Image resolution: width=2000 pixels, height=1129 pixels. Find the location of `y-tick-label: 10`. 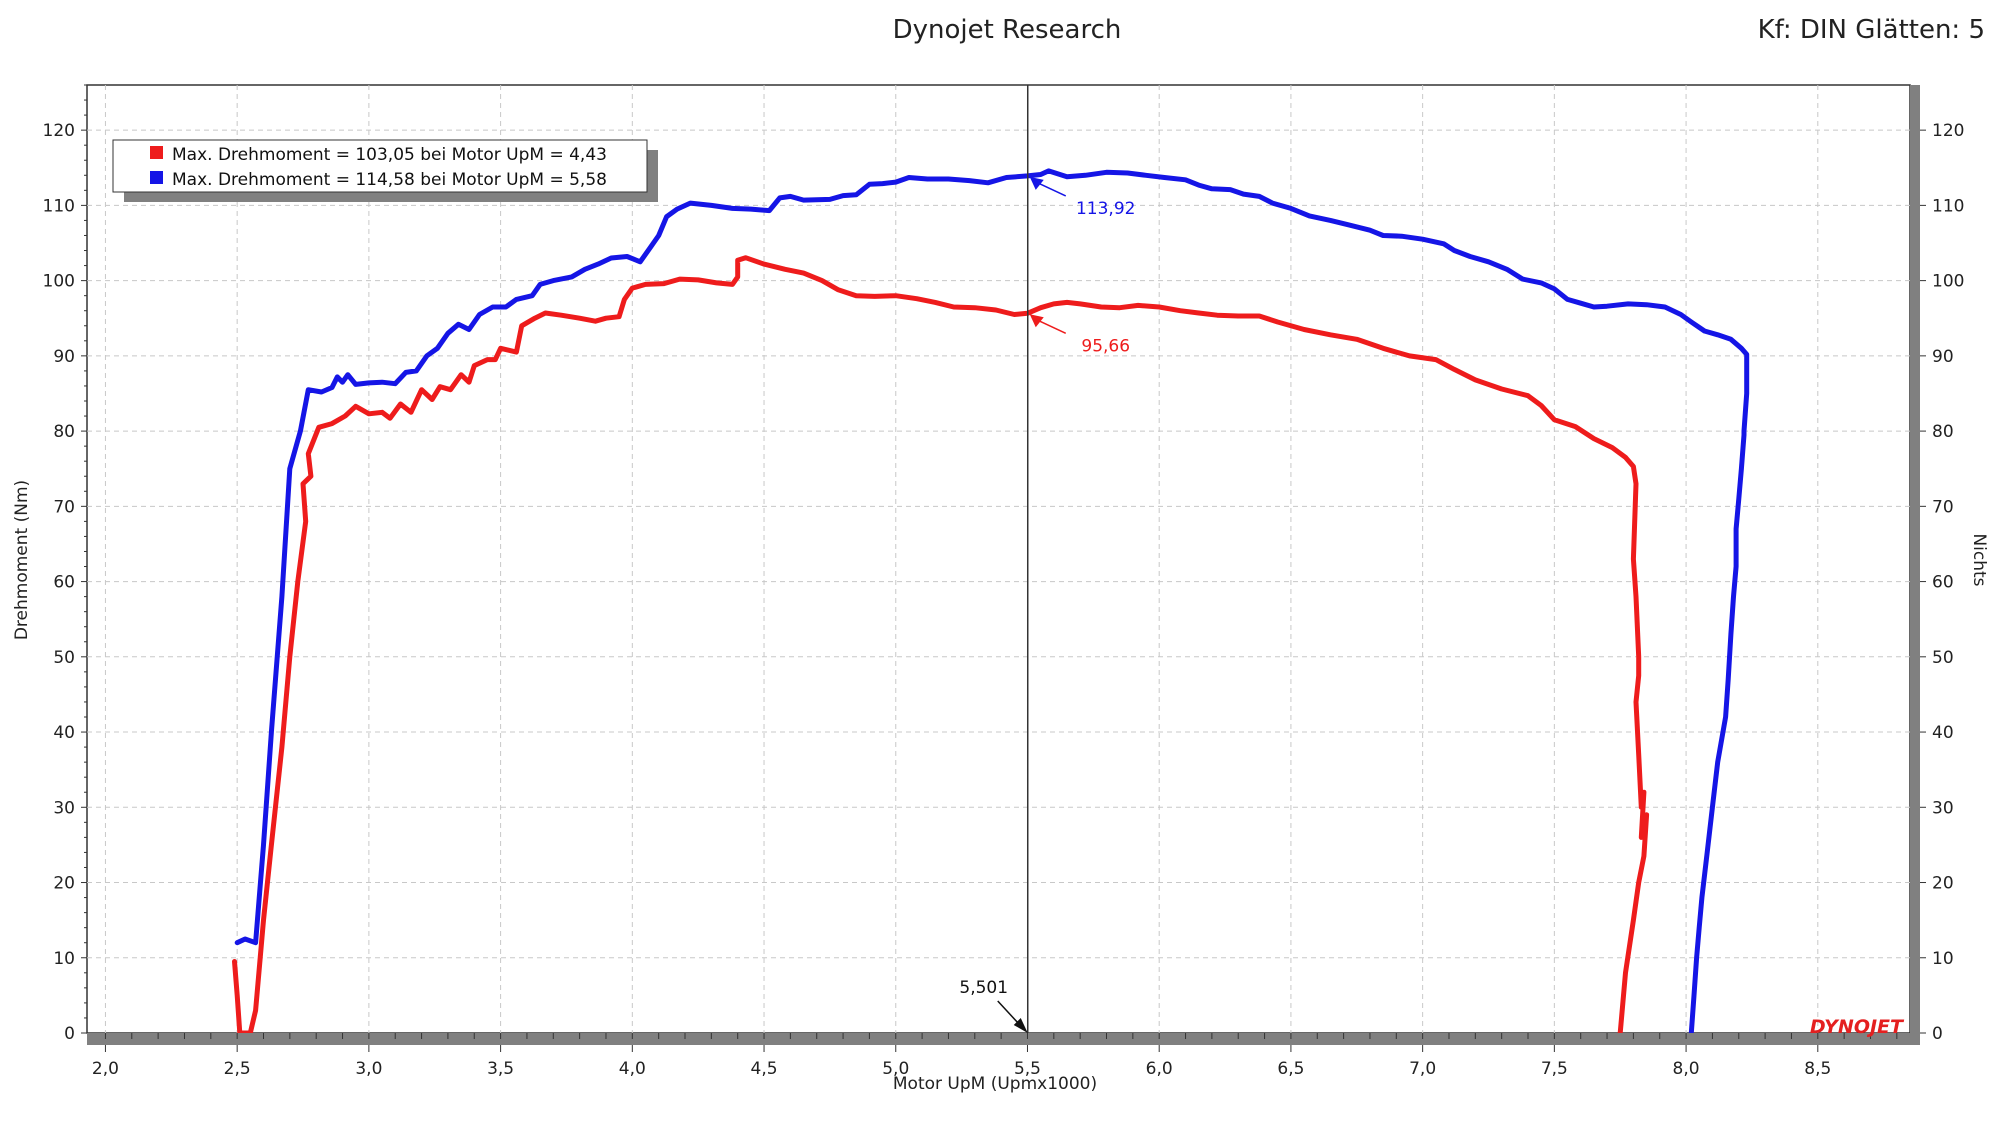

y-tick-label: 10 is located at coordinates (64, 959).